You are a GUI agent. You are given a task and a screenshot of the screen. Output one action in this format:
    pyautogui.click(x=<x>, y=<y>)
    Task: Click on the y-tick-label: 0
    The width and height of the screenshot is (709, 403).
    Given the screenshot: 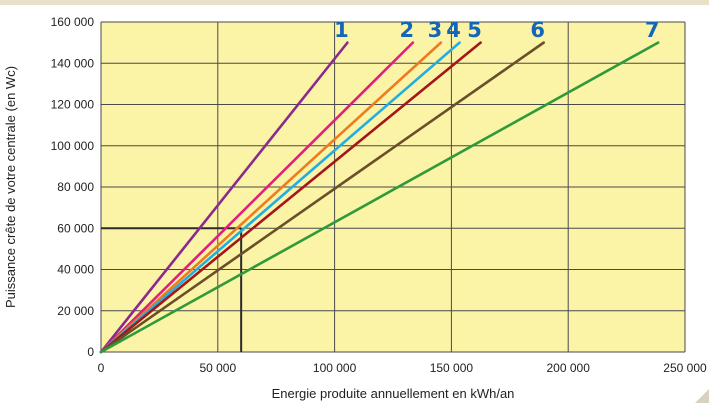 What is the action you would take?
    pyautogui.click(x=90, y=352)
    